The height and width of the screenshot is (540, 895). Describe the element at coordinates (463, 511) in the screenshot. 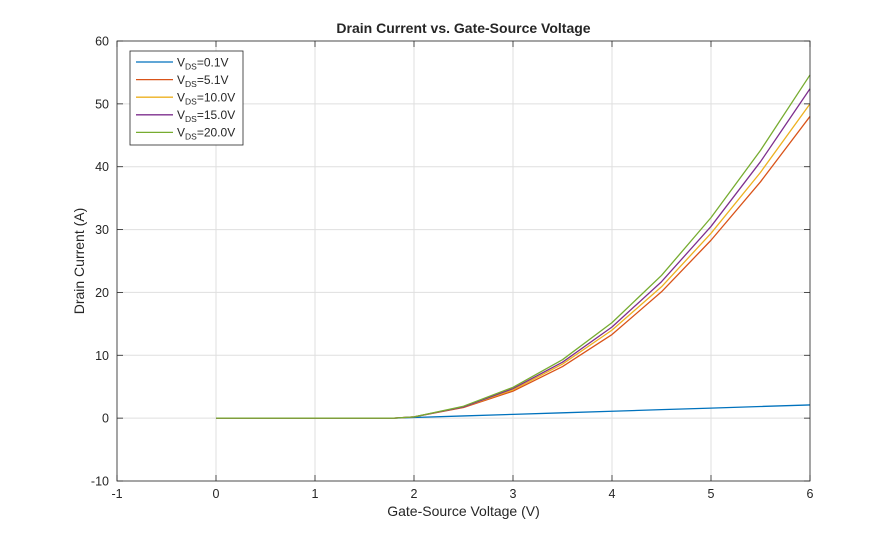

I see `x-axis-title: Gate-Source Voltage (V)` at that location.